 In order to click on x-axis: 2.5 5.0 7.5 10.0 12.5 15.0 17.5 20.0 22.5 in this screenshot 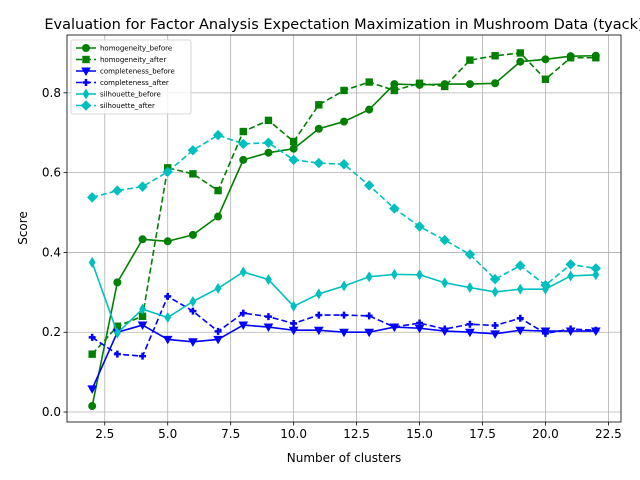, I will do `click(358, 431)`.